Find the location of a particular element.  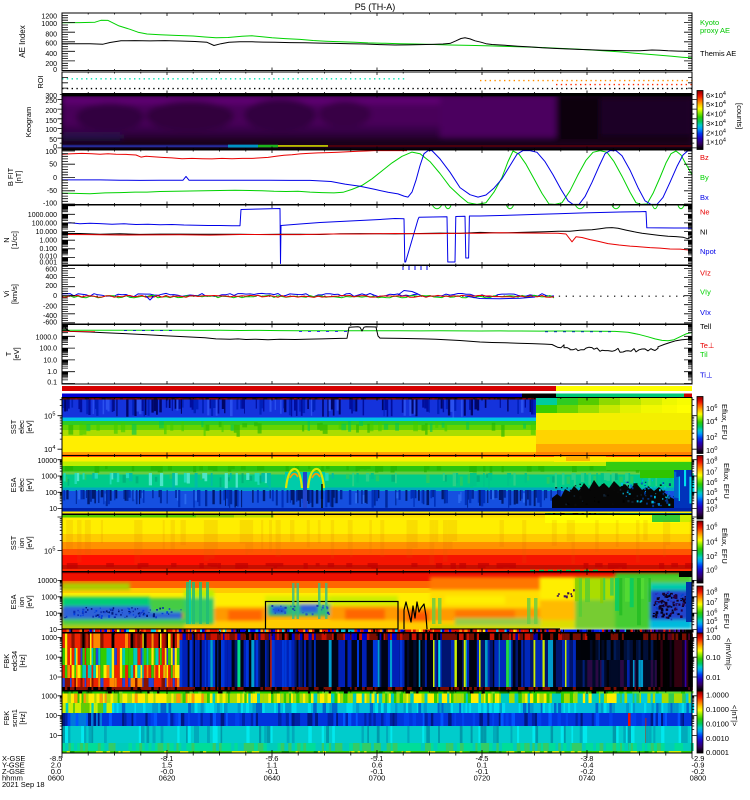

svg-text: Vi is located at coordinates (6, 293).